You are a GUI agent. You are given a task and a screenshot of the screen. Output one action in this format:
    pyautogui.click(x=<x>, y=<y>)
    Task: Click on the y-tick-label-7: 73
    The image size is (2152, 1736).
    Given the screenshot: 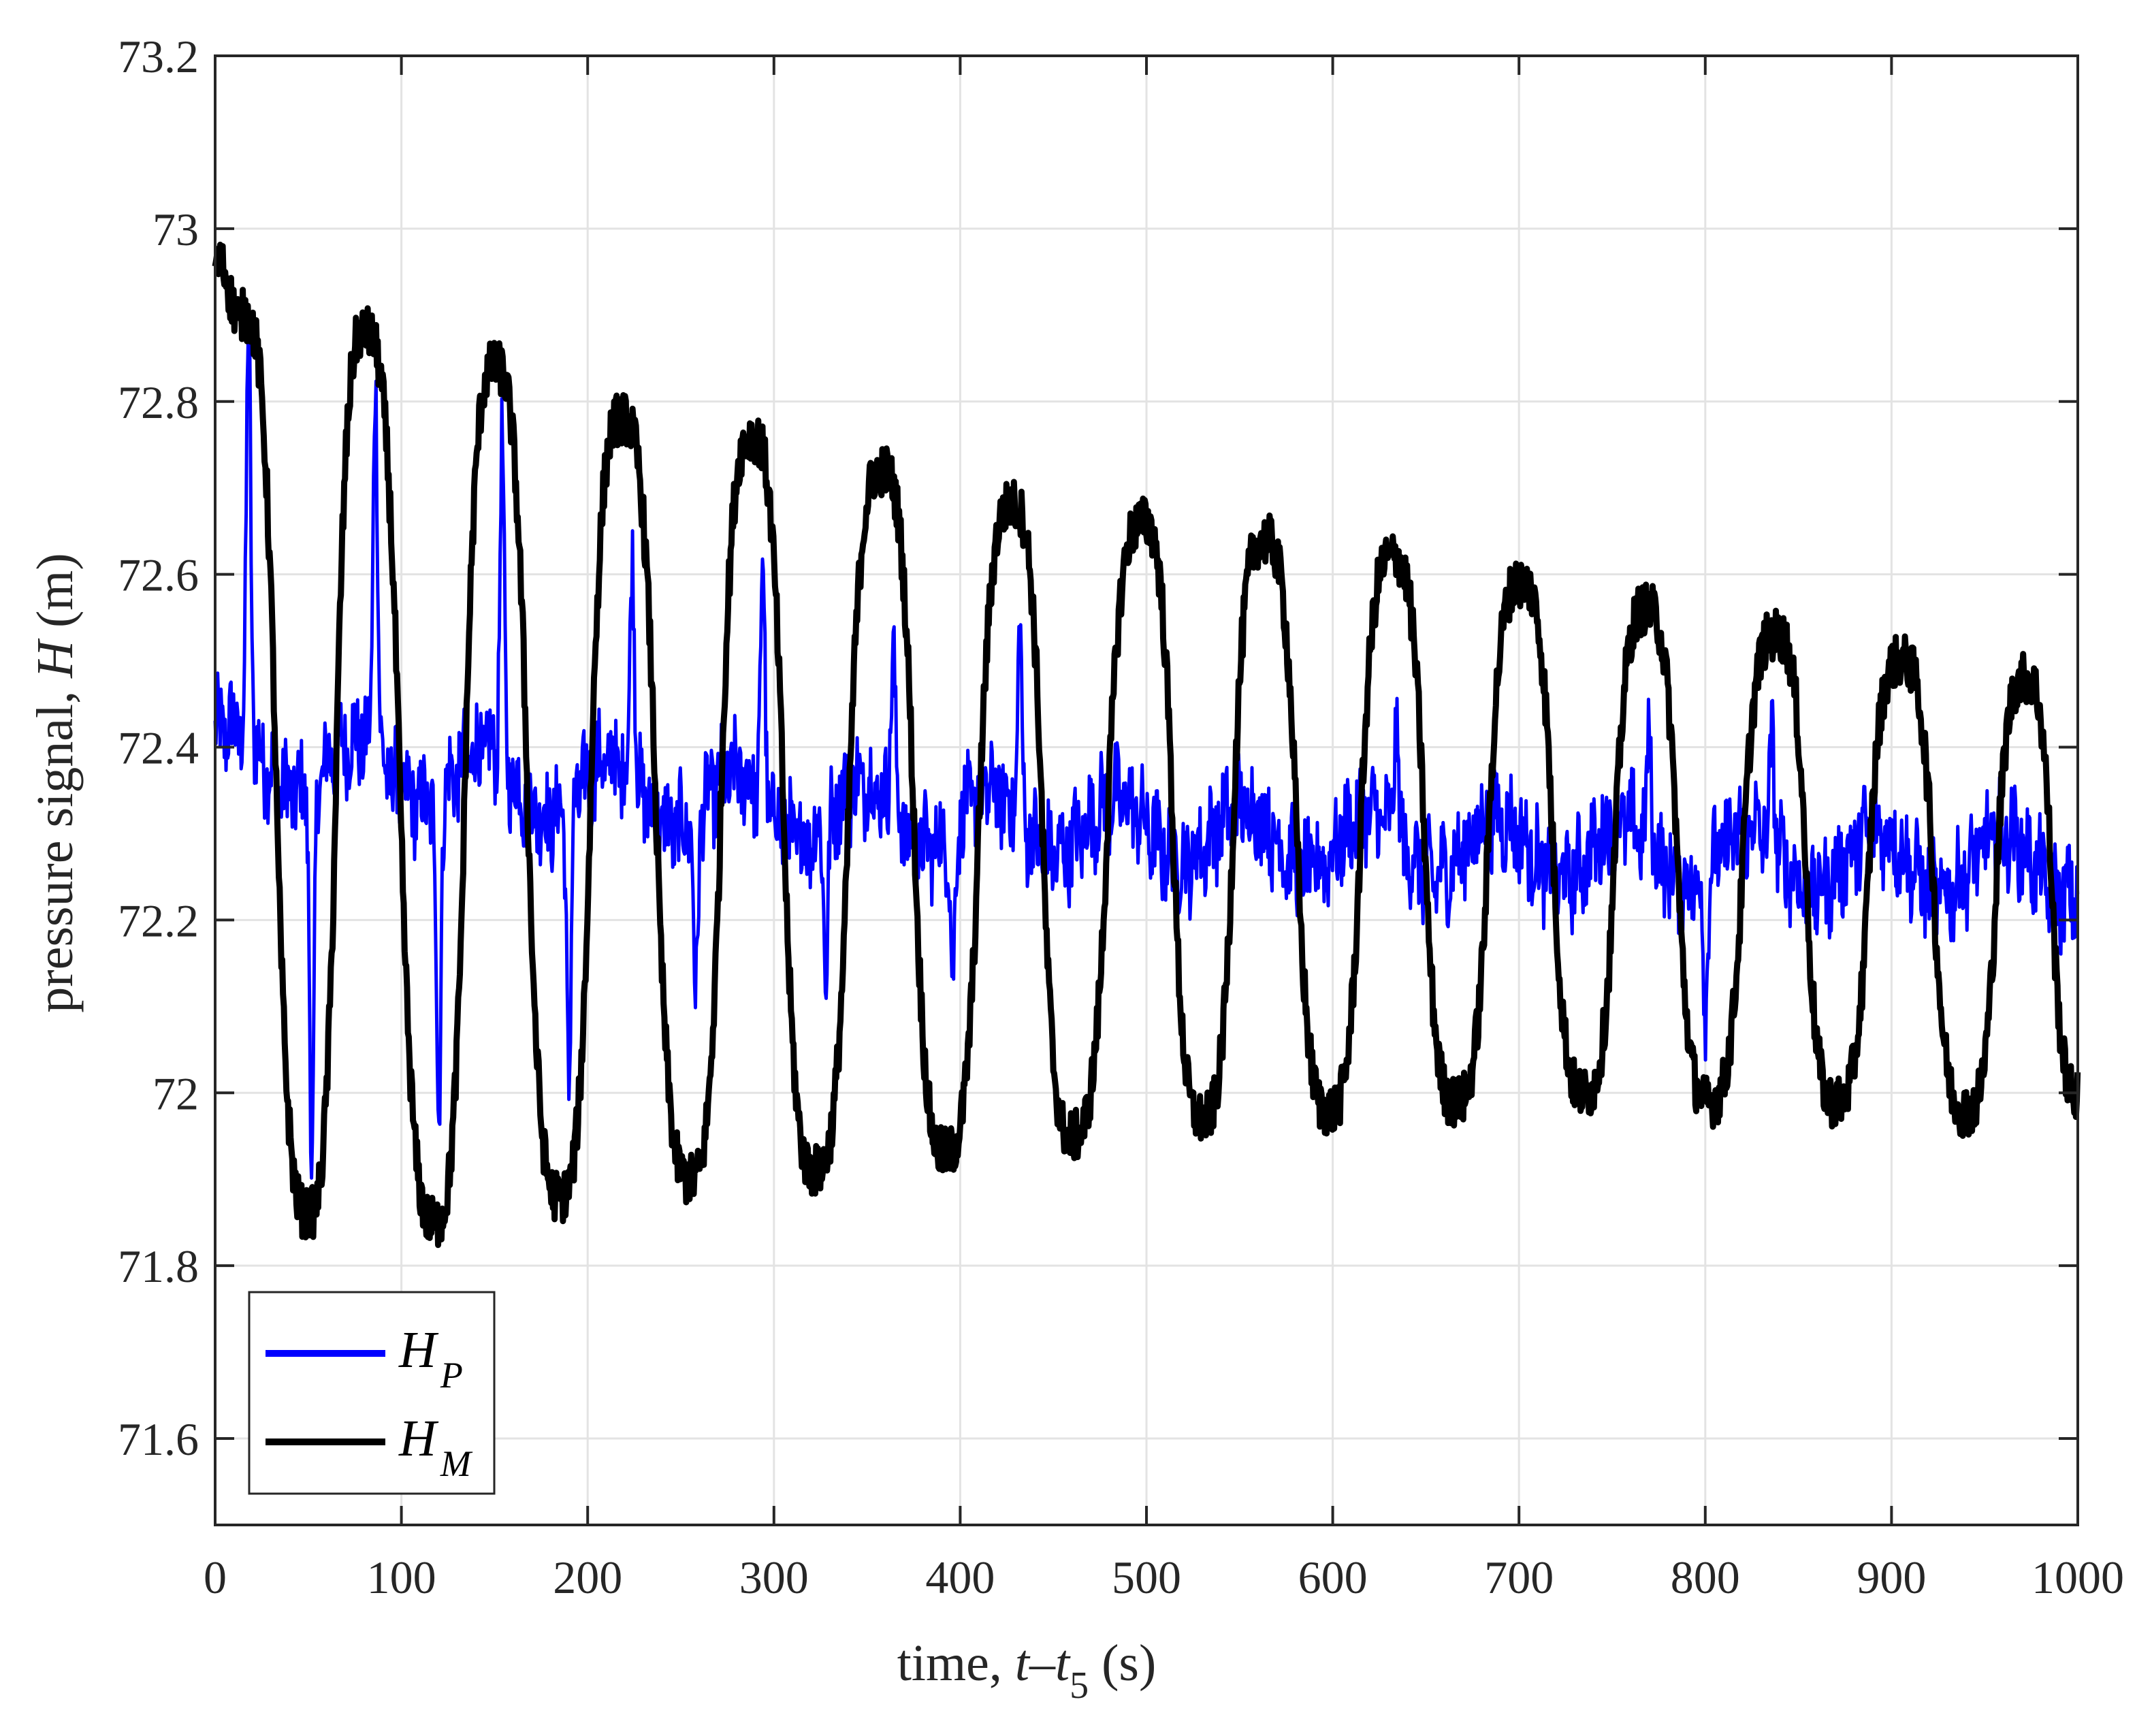 What is the action you would take?
    pyautogui.click(x=175, y=229)
    